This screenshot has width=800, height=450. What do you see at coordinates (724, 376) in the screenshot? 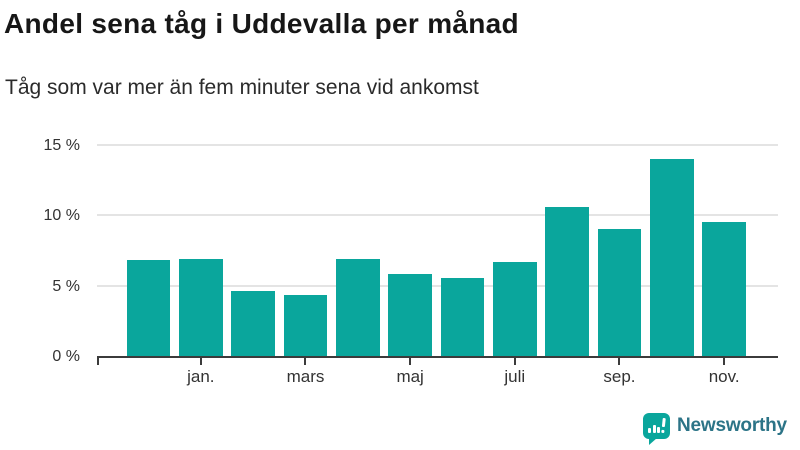
I see `x-axis-tick-label: nov.` at bounding box center [724, 376].